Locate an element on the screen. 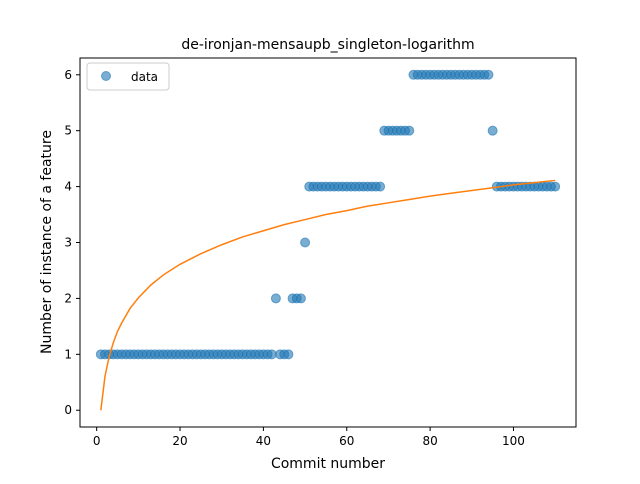 The width and height of the screenshot is (640, 484). legend: data is located at coordinates (128, 76).